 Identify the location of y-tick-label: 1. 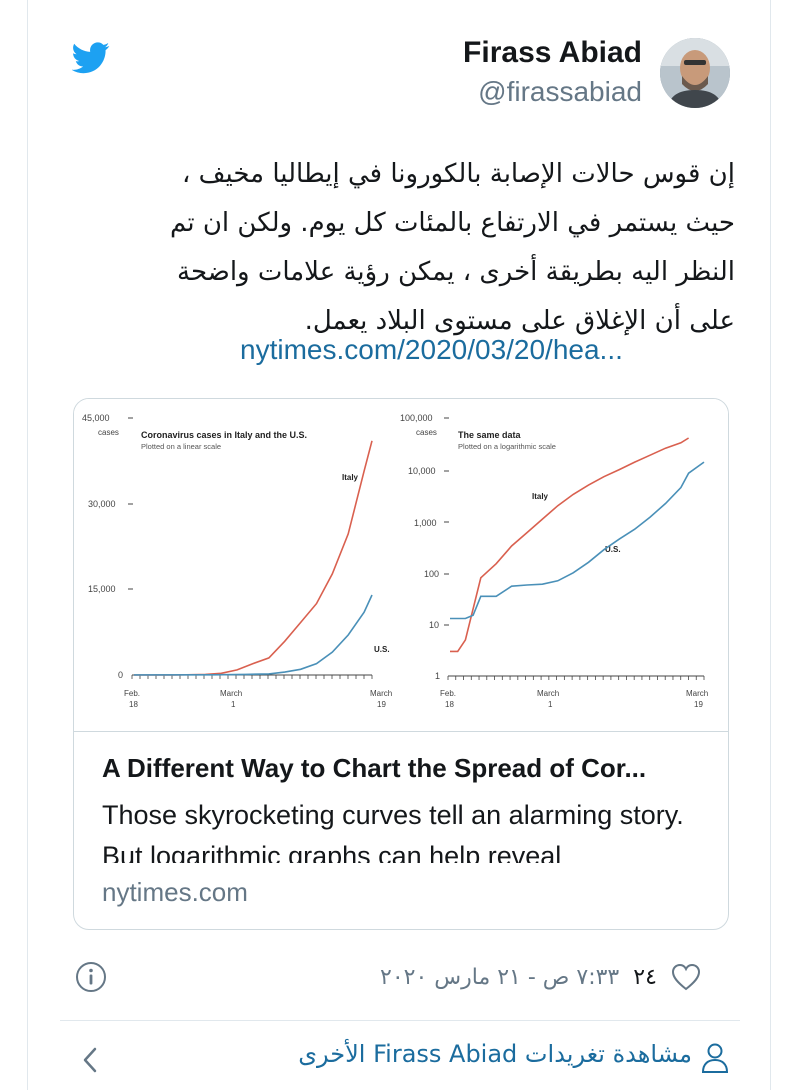
(437, 676).